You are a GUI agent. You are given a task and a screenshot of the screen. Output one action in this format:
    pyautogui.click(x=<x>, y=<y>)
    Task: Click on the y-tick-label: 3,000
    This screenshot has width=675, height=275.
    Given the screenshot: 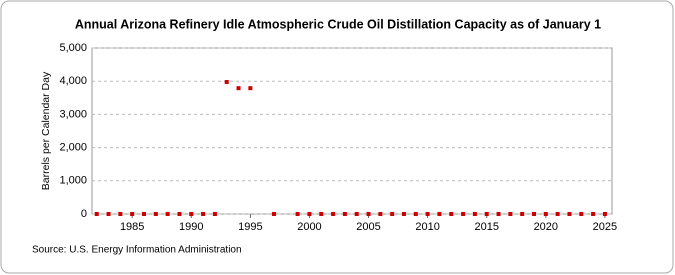 What is the action you would take?
    pyautogui.click(x=73, y=114)
    